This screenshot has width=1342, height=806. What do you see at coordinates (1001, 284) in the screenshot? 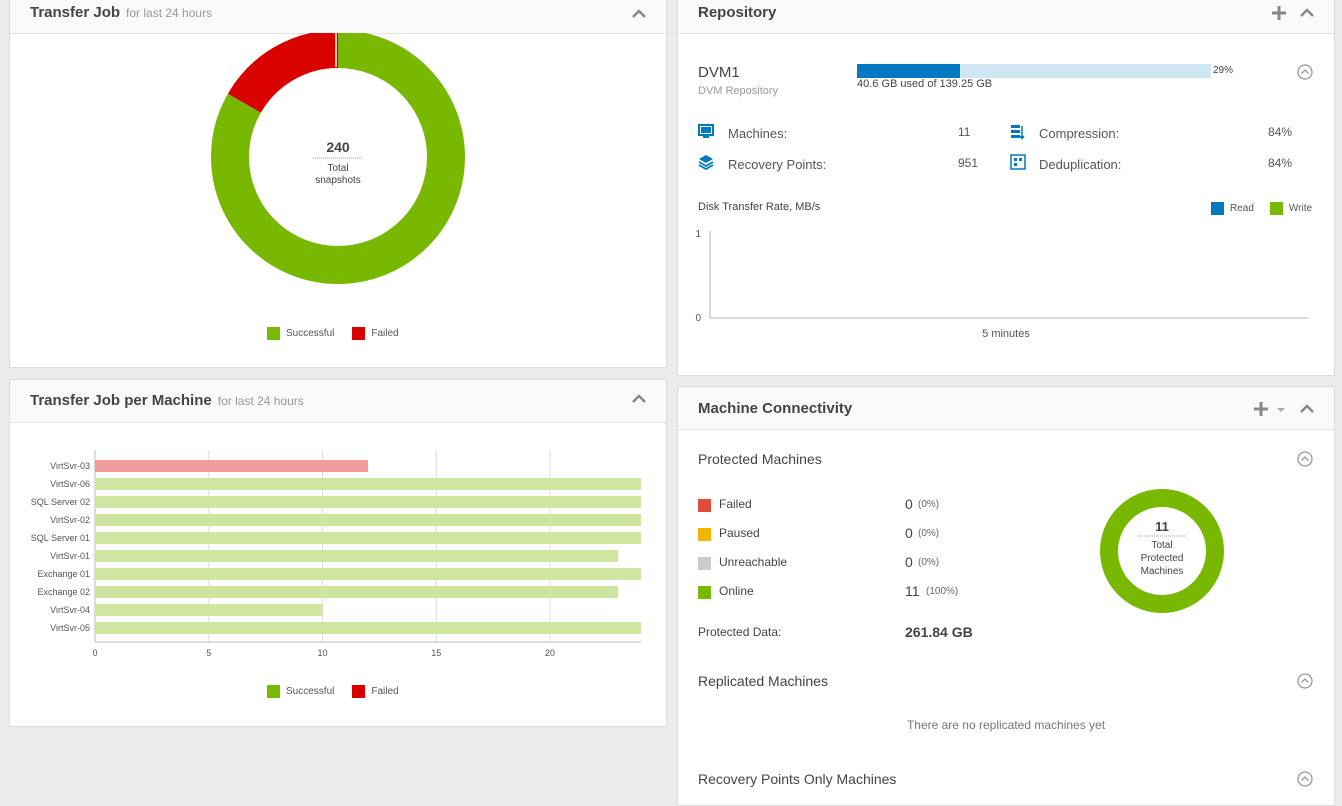
I see `disk-transfer-rate-chart: 1 0 5 minutes` at bounding box center [1001, 284].